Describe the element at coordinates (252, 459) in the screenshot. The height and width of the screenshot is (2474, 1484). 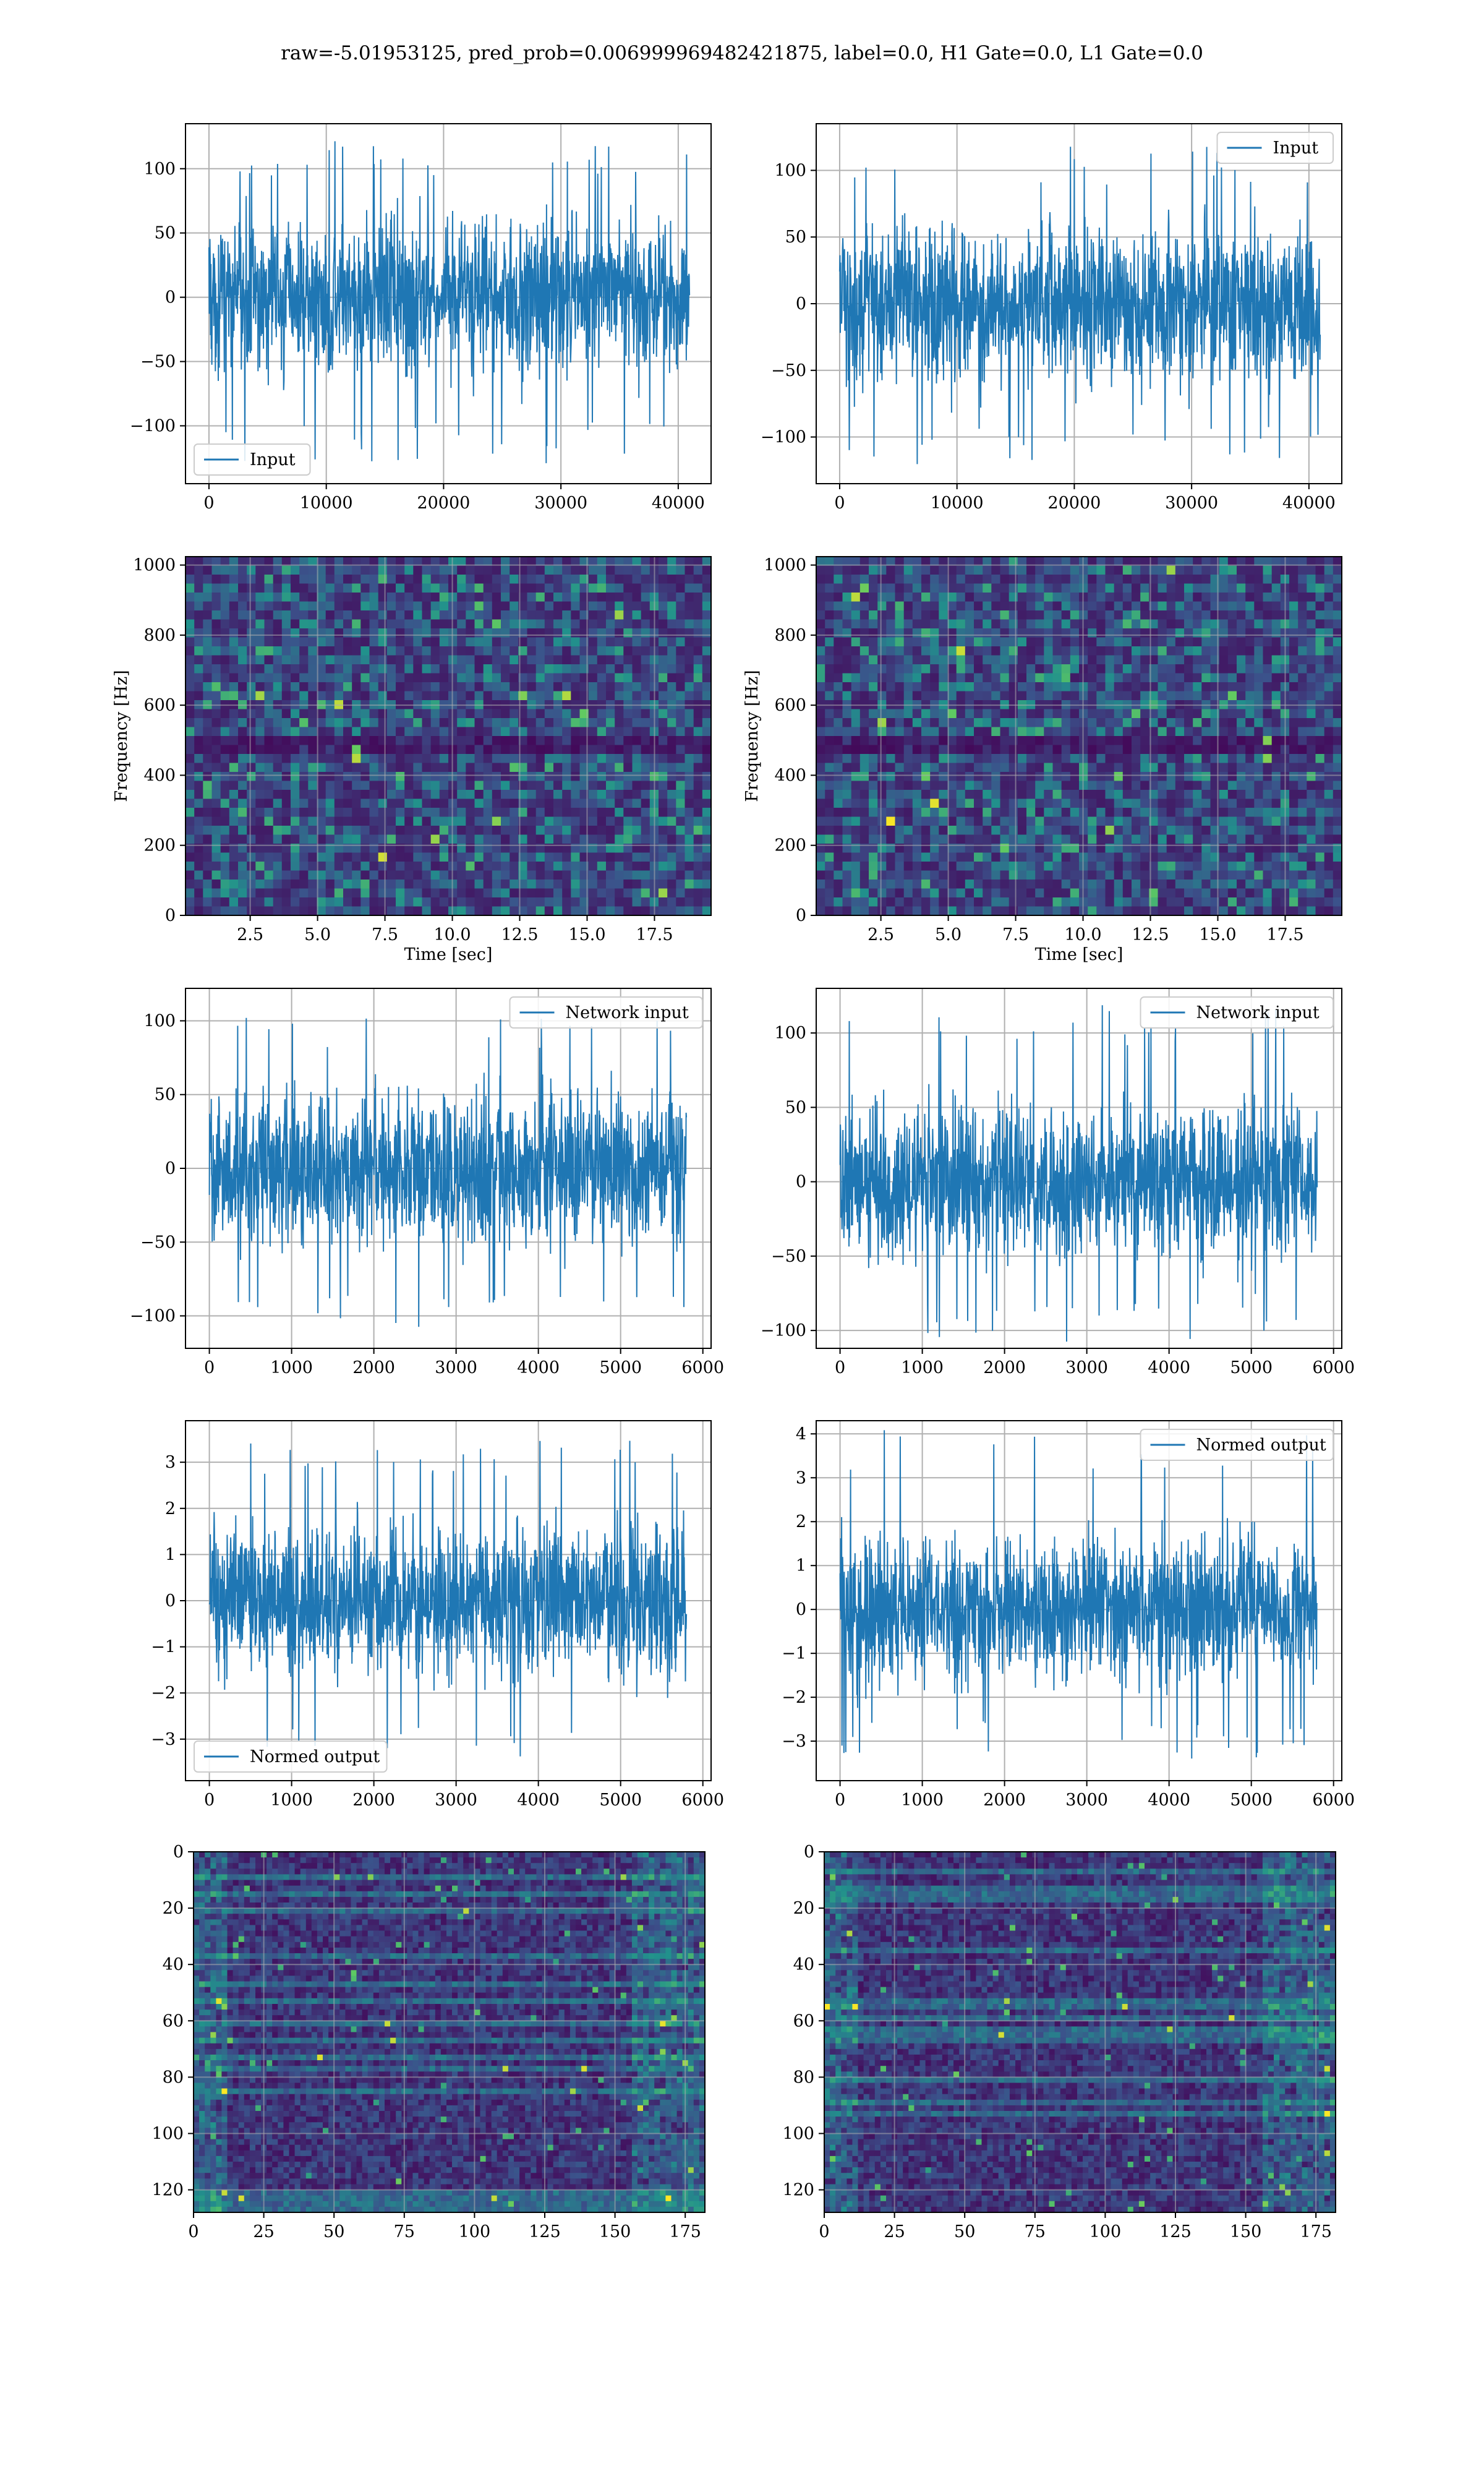
I see `legend: Input` at that location.